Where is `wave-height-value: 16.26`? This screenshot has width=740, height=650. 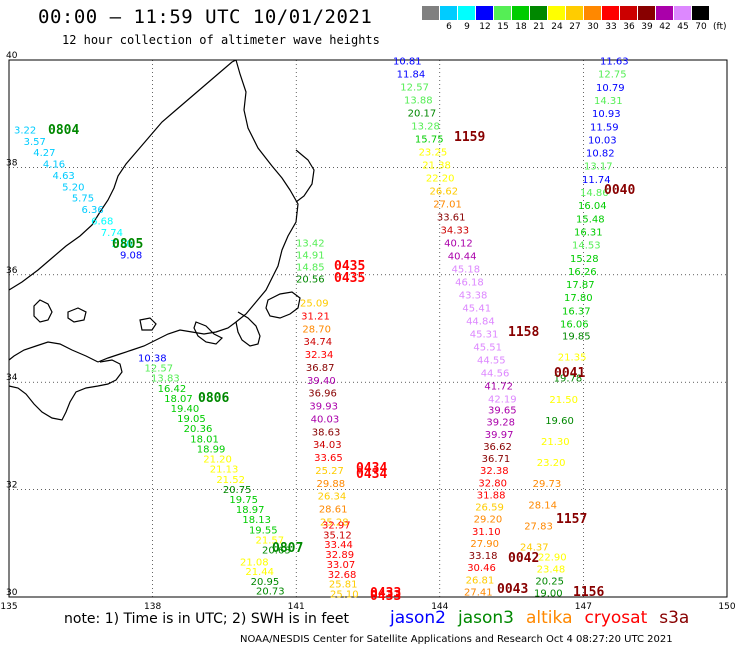
wave-height-value: 16.26 is located at coordinates (582, 272).